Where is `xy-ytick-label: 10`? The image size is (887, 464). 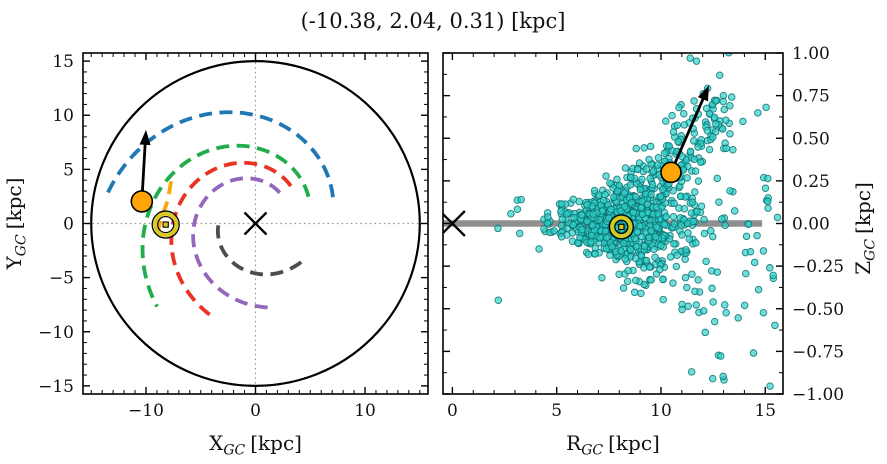 xy-ytick-label: 10 is located at coordinates (63, 116).